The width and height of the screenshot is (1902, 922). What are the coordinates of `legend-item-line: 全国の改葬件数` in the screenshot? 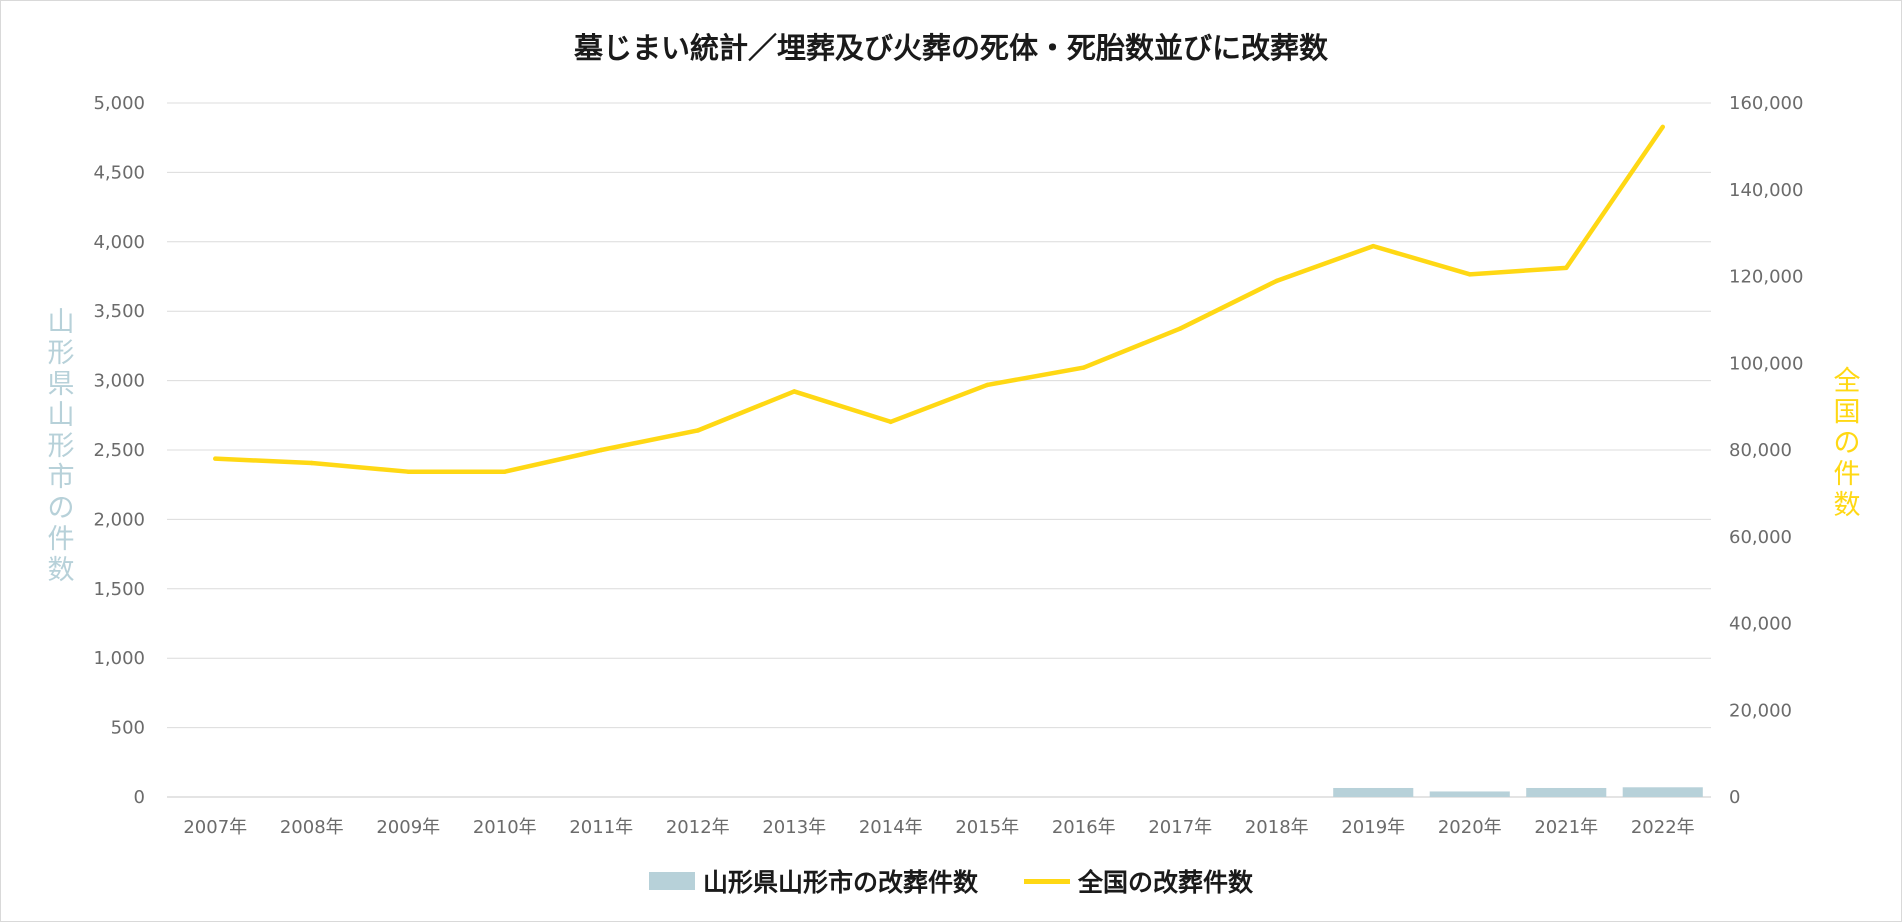 It's located at (1138, 881).